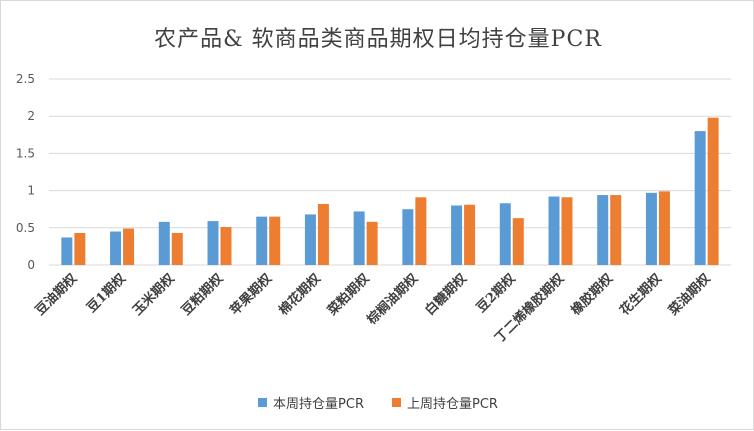 The width and height of the screenshot is (754, 431). I want to click on legend-item-this-week: 本周持仓量PCR, so click(311, 402).